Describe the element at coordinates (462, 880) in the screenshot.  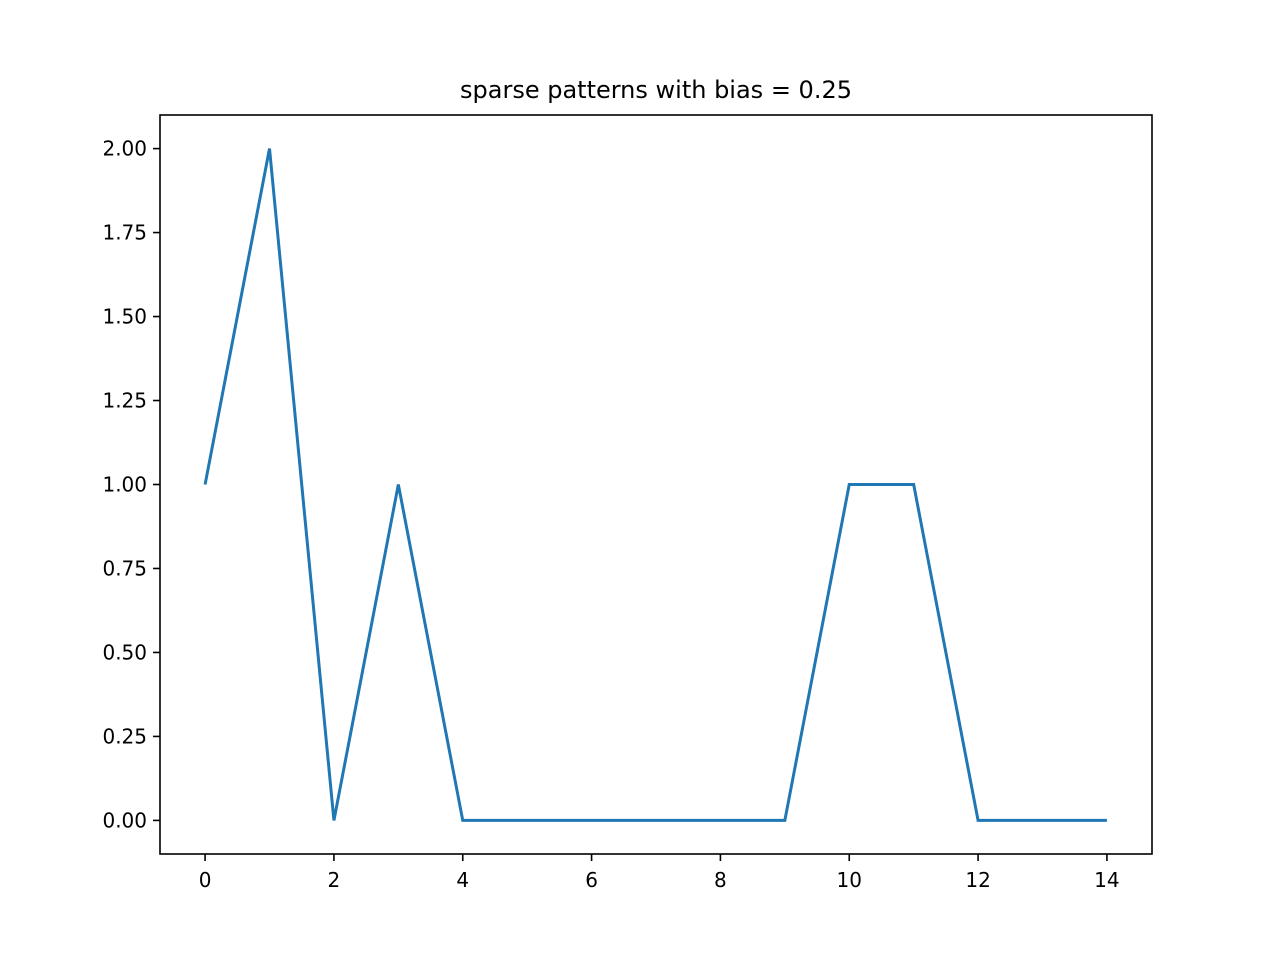
I see `x-tick-label: 4` at that location.